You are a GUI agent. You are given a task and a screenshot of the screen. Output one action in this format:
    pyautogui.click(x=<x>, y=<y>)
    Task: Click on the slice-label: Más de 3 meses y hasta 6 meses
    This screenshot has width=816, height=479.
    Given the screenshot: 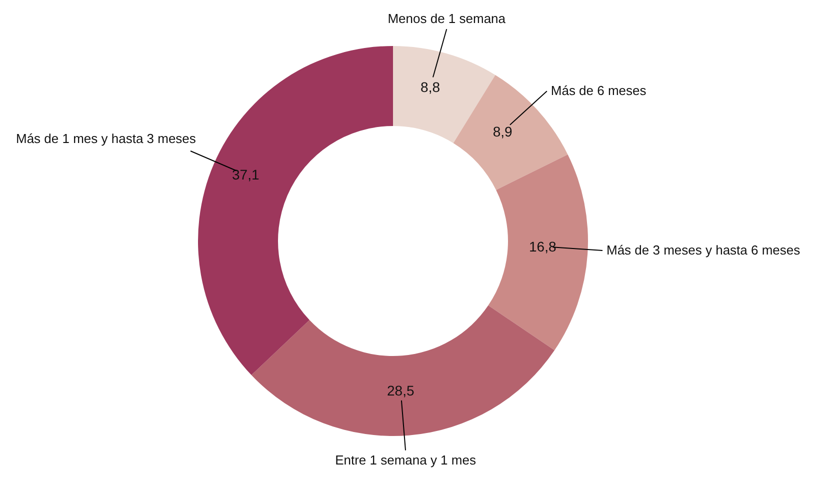 What is the action you would take?
    pyautogui.click(x=703, y=250)
    